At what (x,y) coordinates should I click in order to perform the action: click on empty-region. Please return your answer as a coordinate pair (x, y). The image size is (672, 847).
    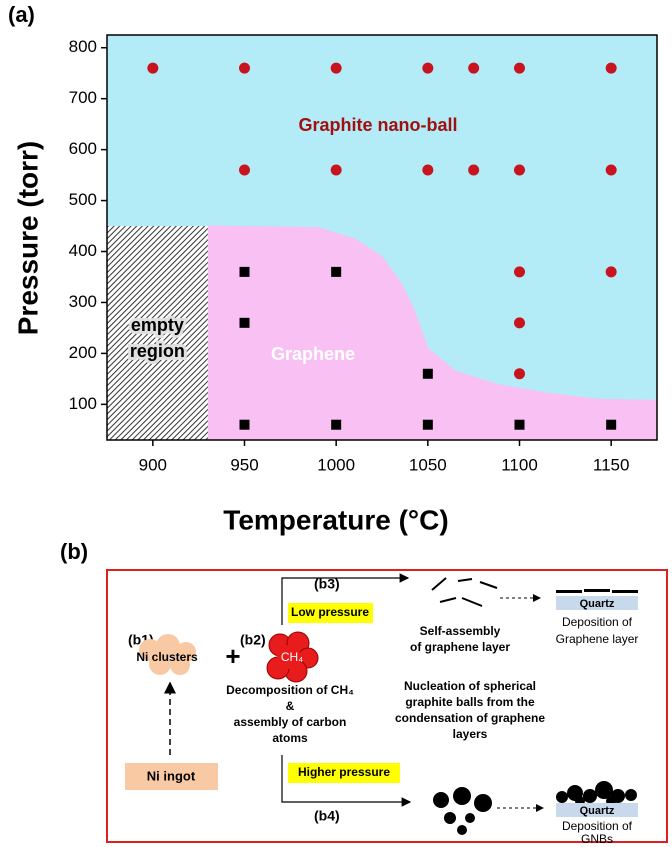
    Looking at the image, I should click on (157, 333).